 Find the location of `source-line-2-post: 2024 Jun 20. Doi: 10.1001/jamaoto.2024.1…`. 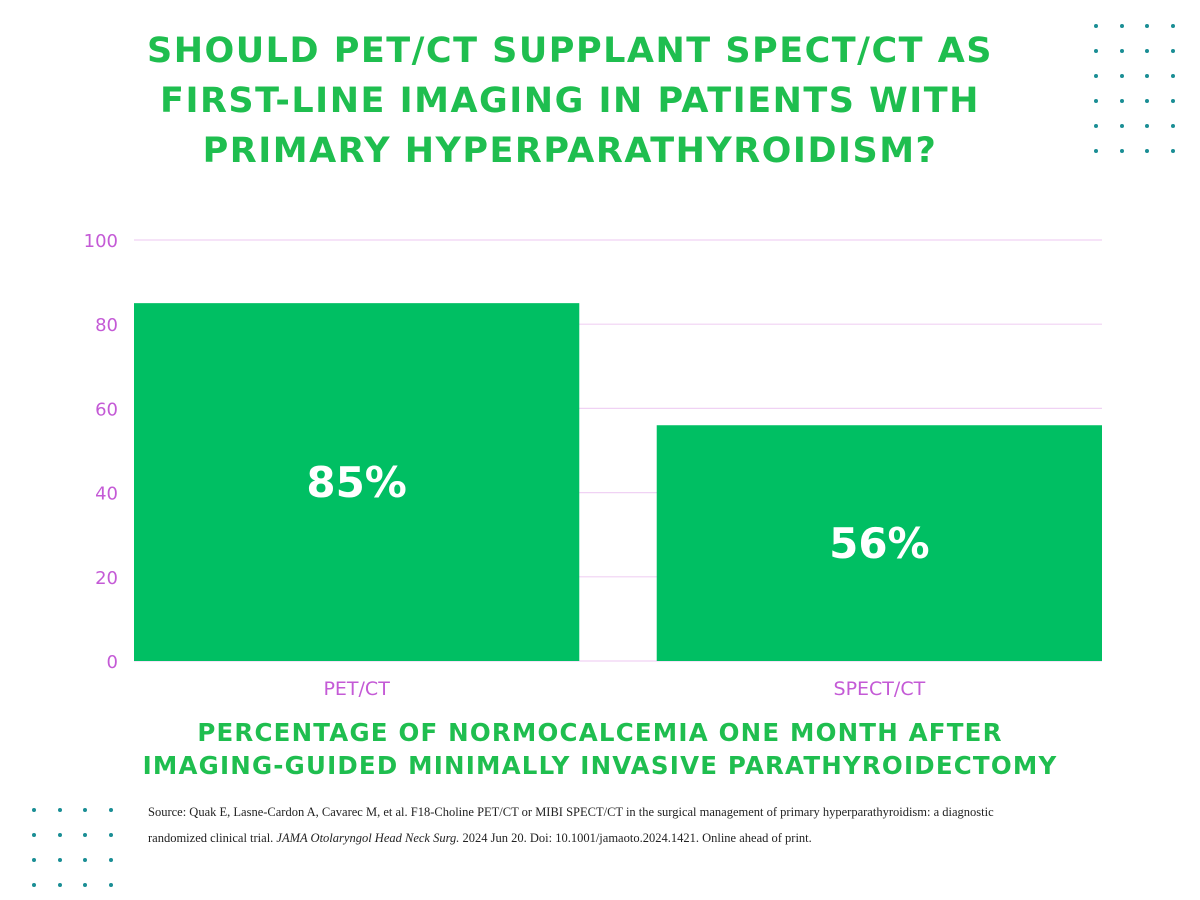

source-line-2-post: 2024 Jun 20. Doi: 10.1001/jamaoto.2024.1… is located at coordinates (635, 838).